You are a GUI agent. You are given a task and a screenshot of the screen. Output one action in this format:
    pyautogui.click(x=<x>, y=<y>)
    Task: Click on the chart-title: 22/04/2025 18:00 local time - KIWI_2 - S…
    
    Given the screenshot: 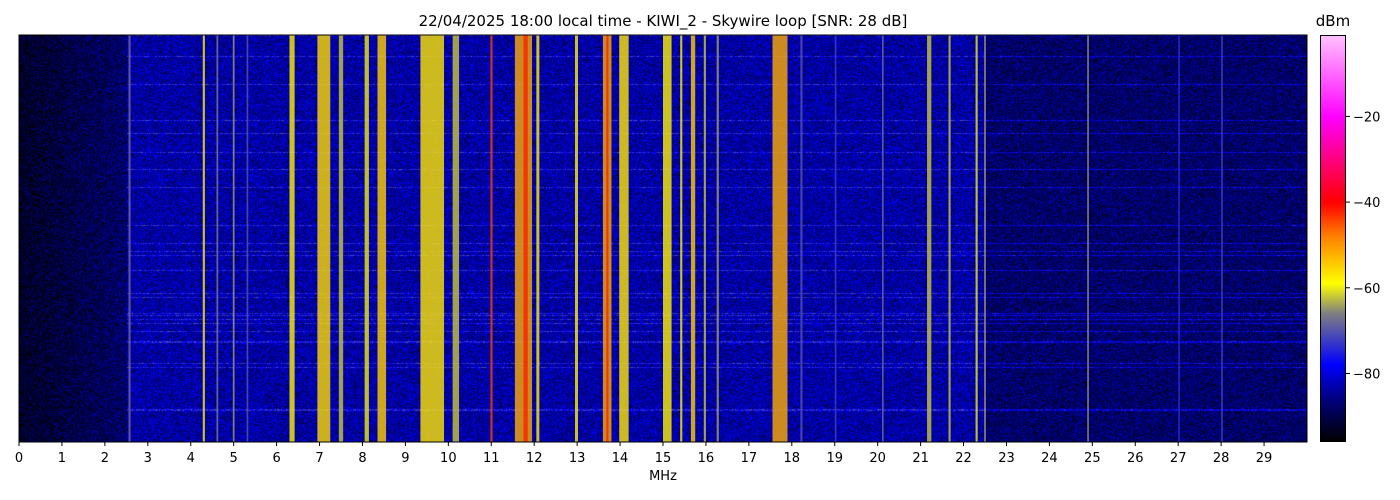 What is the action you would take?
    pyautogui.click(x=663, y=21)
    